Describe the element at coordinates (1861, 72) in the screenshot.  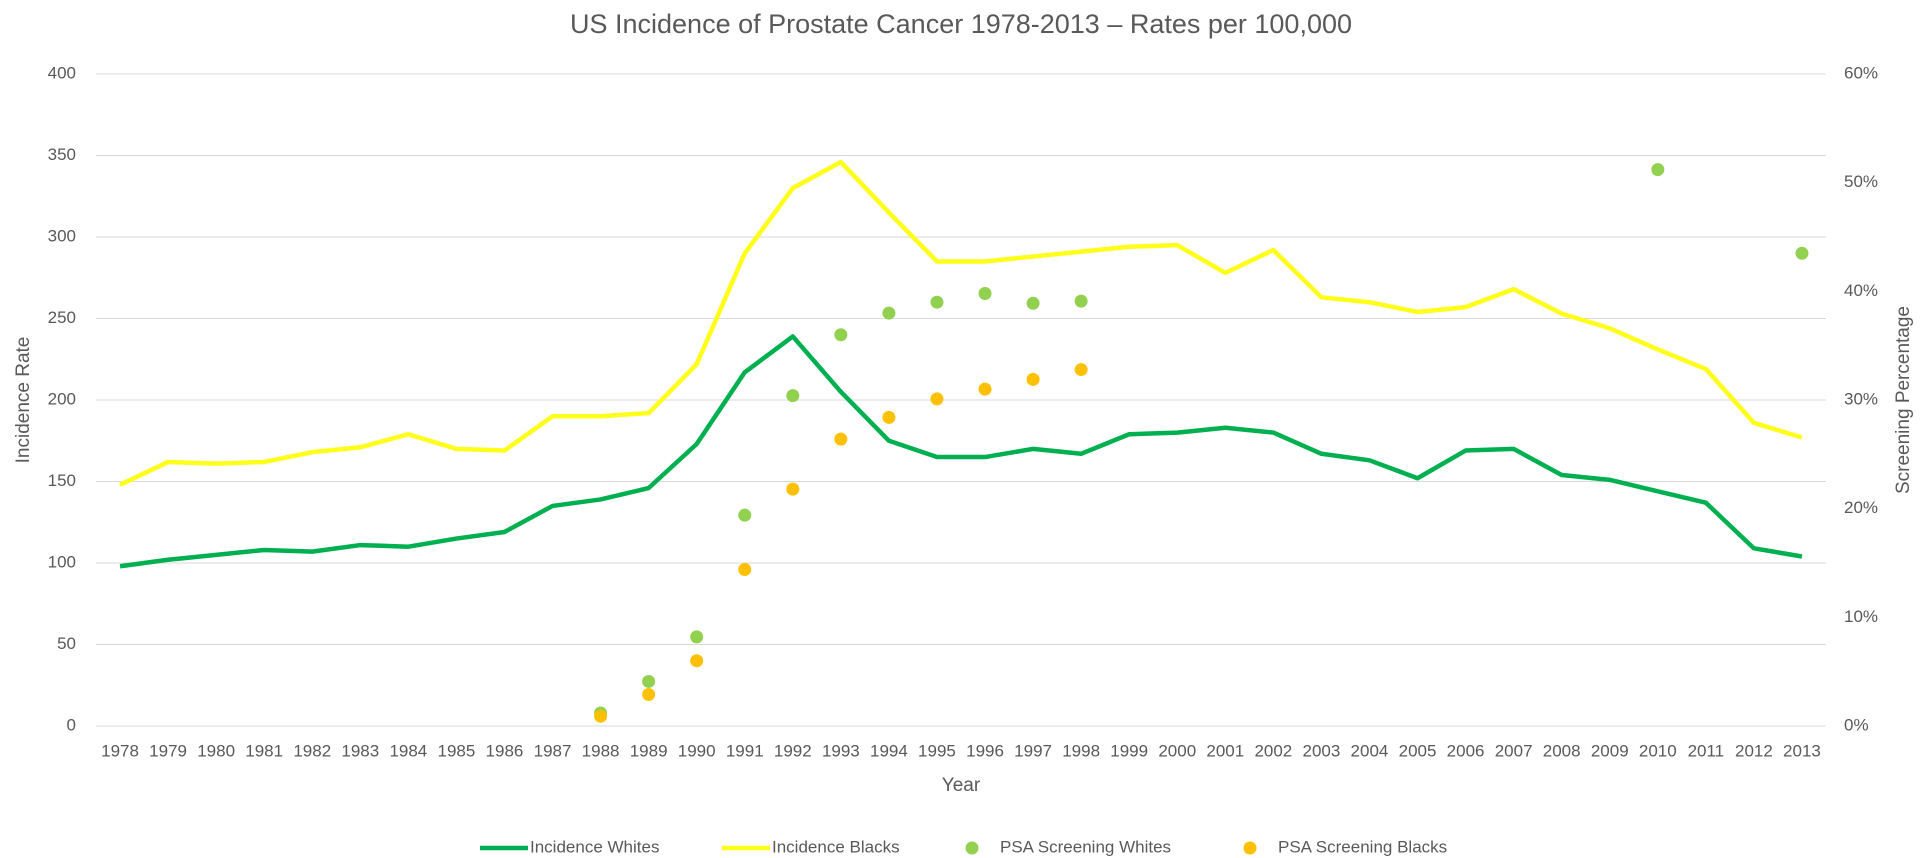
I see `y2-tick-label: 60%` at that location.